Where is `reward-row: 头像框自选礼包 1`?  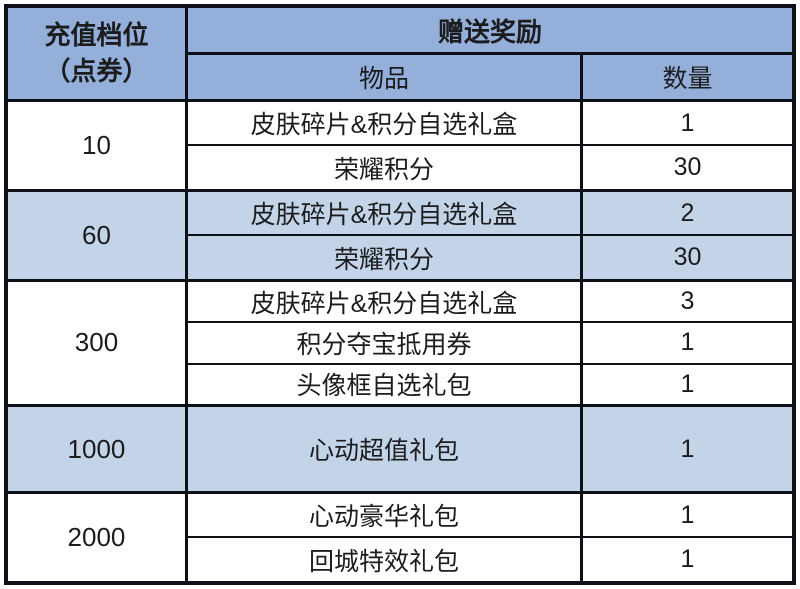
reward-row: 头像框自选礼包 1 is located at coordinates (401, 384).